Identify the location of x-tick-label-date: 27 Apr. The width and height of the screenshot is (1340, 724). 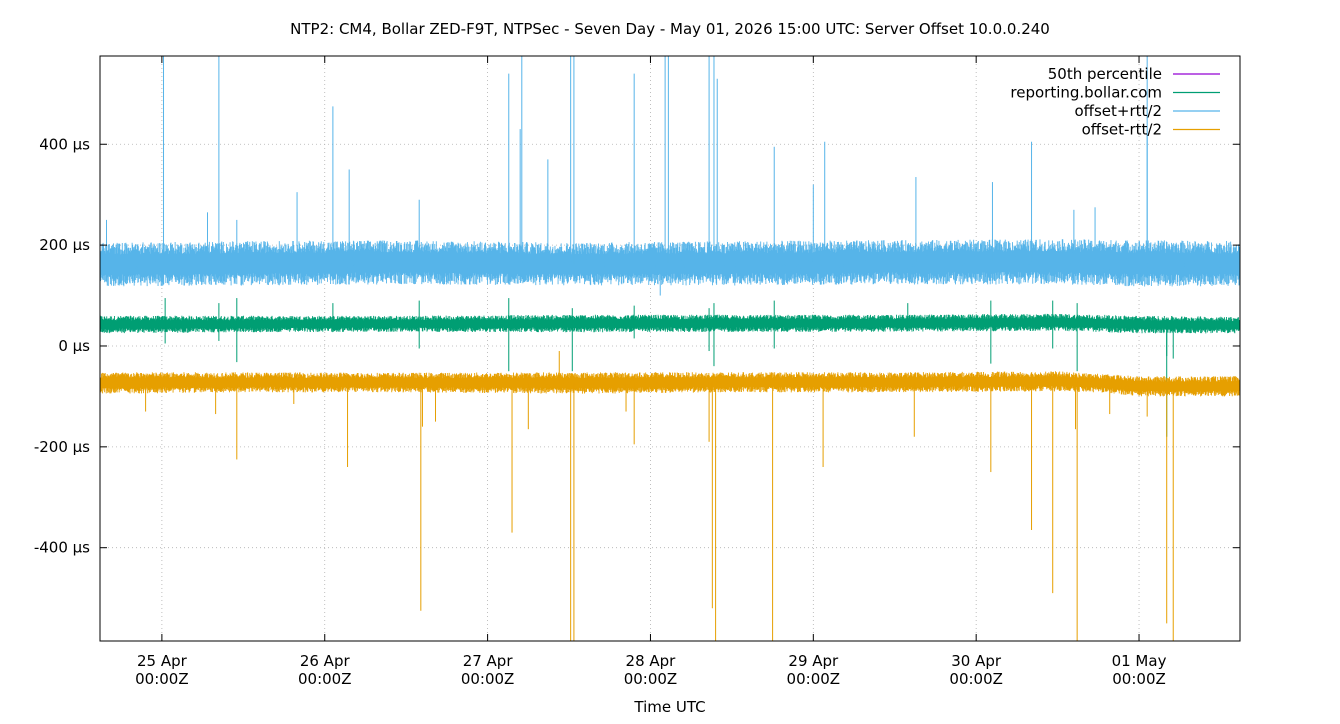
(488, 661).